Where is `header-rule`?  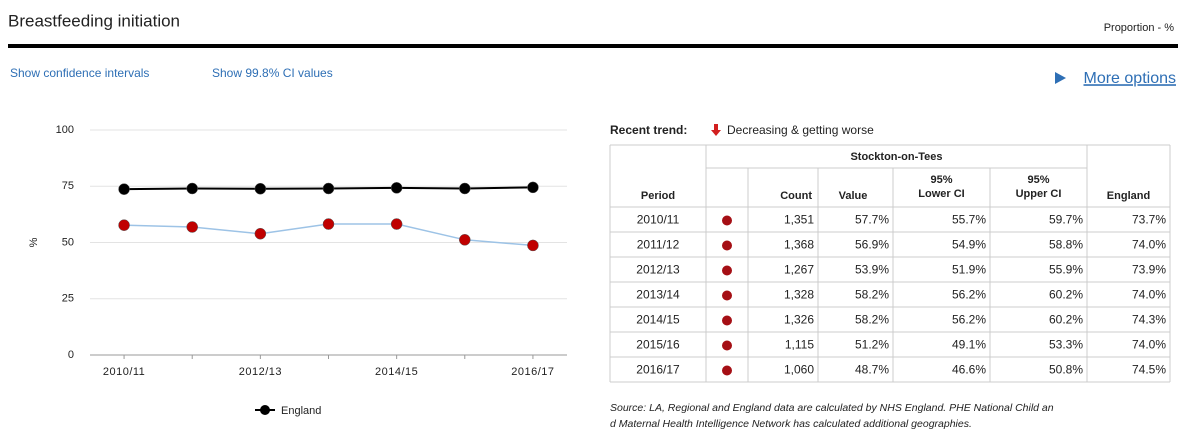 header-rule is located at coordinates (593, 46).